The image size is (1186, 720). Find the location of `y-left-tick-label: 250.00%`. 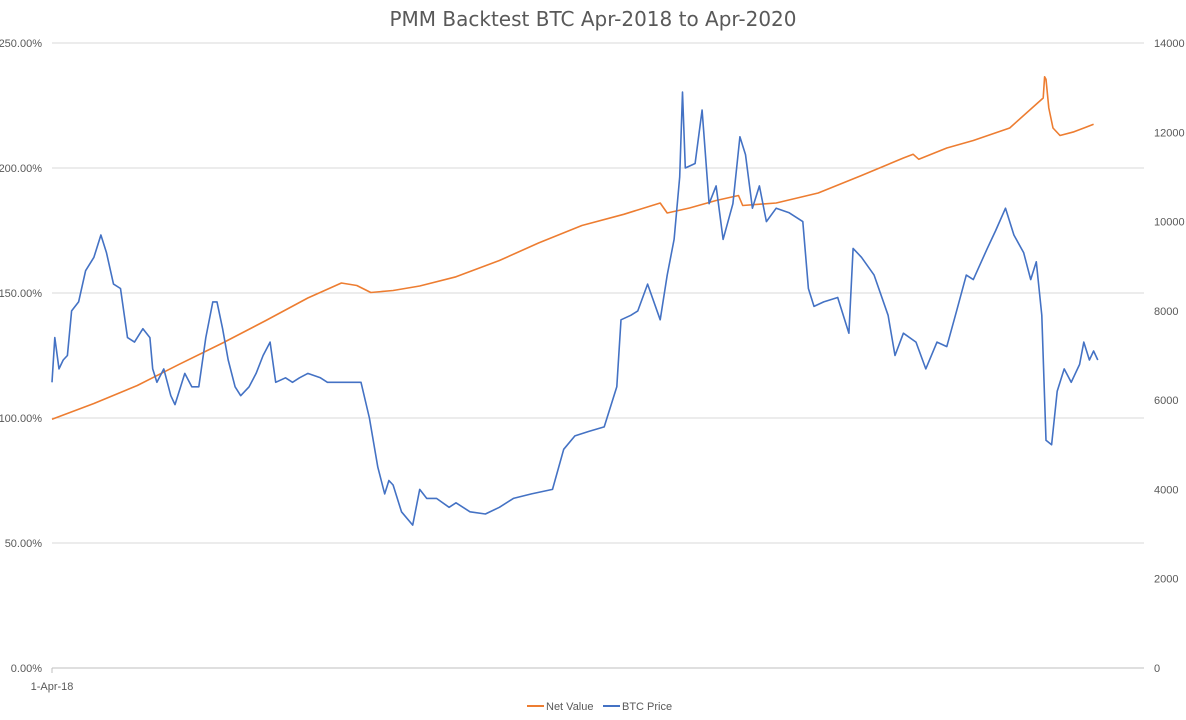

y-left-tick-label: 250.00% is located at coordinates (21, 44).